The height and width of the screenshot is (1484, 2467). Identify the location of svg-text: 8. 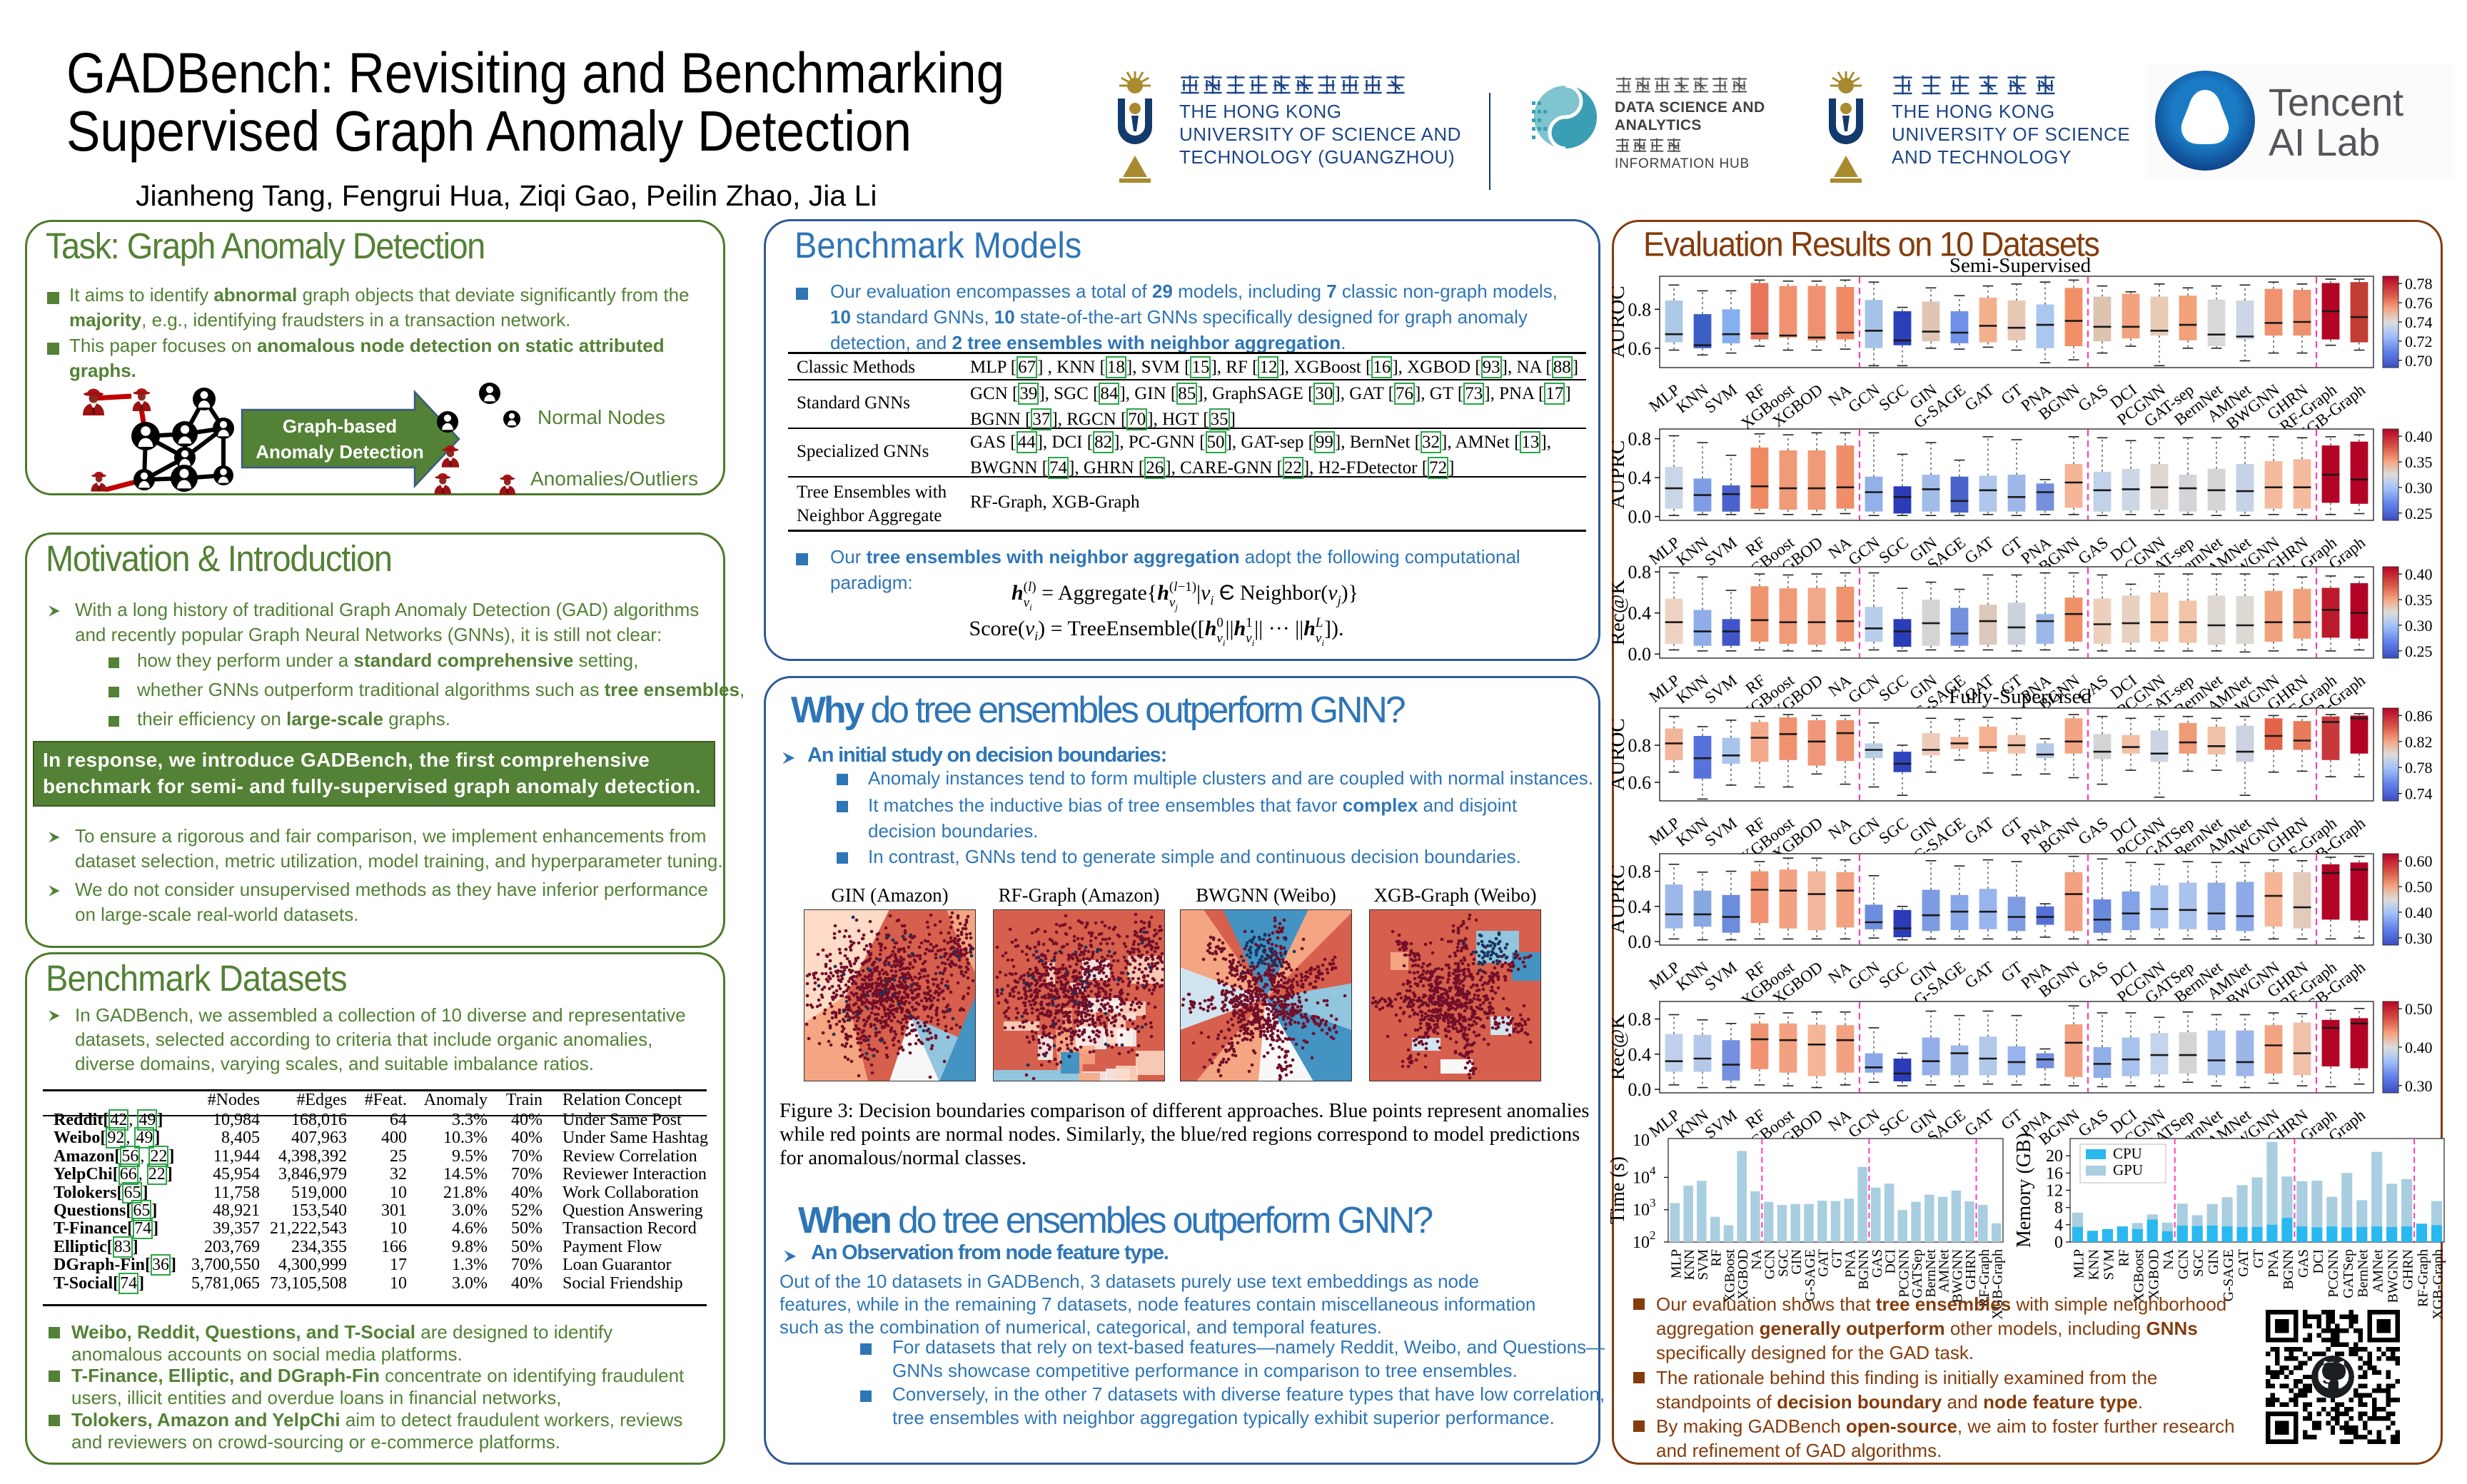
(2058, 1208).